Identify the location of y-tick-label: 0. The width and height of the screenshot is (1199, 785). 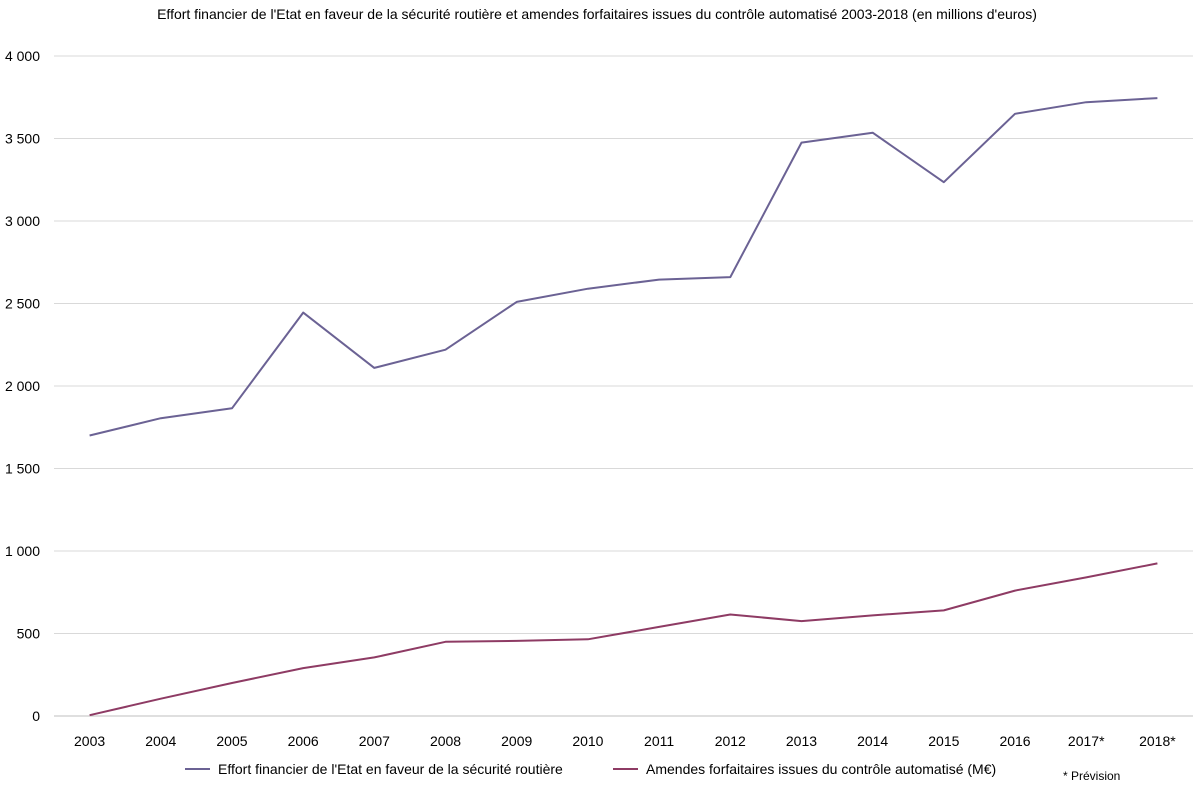
(36, 716).